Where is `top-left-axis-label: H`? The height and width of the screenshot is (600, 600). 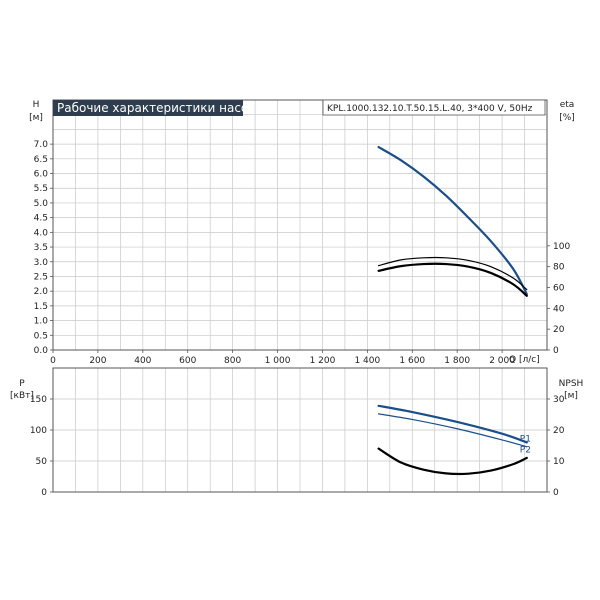 top-left-axis-label: H is located at coordinates (36, 105).